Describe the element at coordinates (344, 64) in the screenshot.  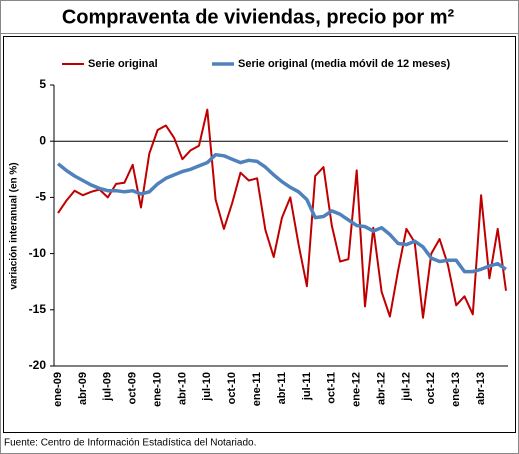
I see `legend-label: Serie original (media móvil de 12 meses)` at that location.